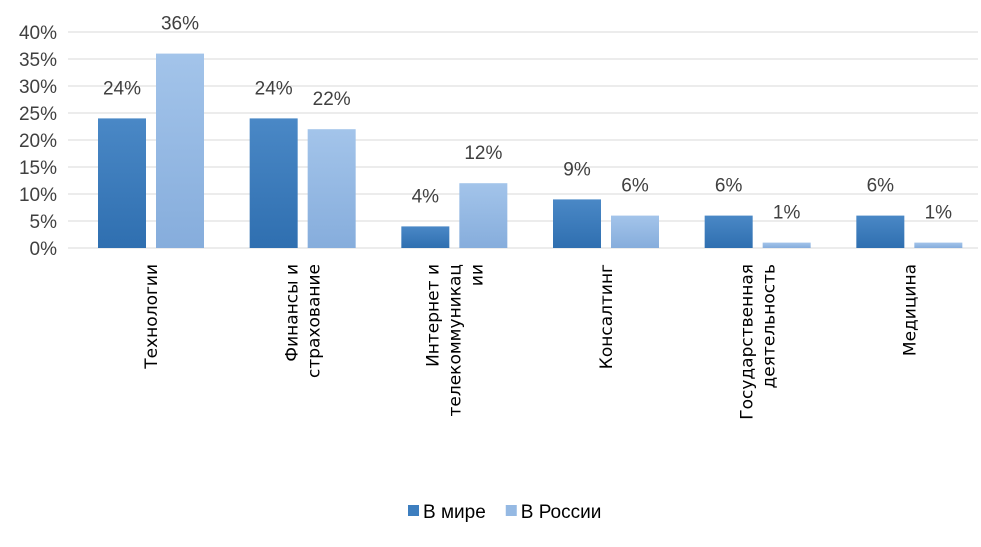 The width and height of the screenshot is (981, 547). I want to click on y-tick-label: 0%, so click(44, 249).